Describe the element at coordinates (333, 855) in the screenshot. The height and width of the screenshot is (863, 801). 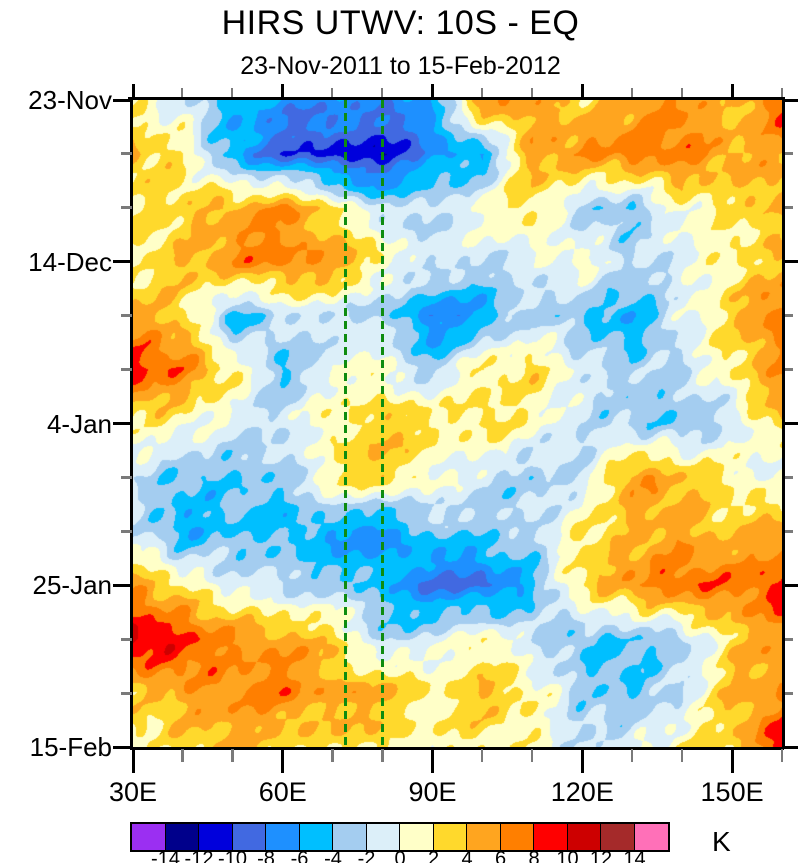
I see `colorbar-tick-label: -4` at that location.